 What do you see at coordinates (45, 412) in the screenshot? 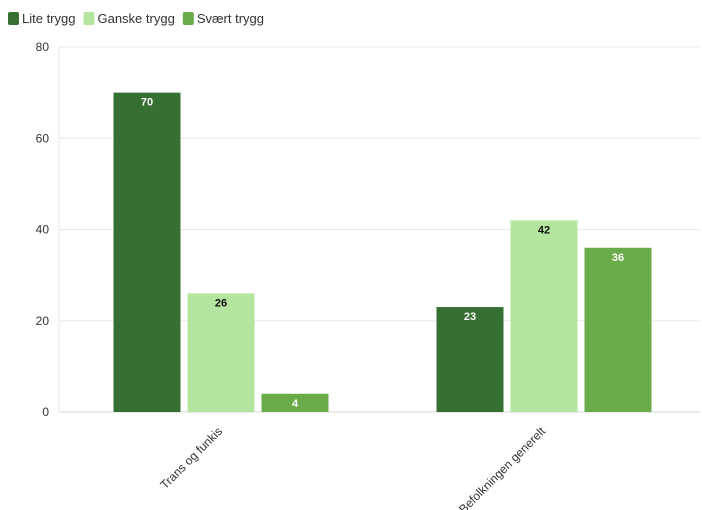
I see `y-tick-label-0: 0` at bounding box center [45, 412].